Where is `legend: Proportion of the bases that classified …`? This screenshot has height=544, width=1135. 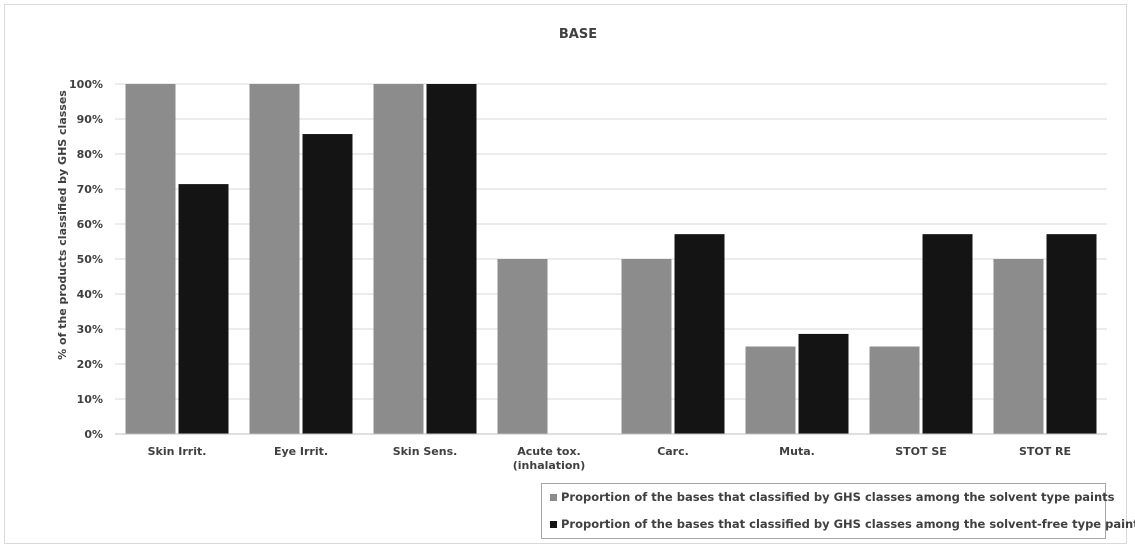
legend: Proportion of the bases that classified … is located at coordinates (838, 511).